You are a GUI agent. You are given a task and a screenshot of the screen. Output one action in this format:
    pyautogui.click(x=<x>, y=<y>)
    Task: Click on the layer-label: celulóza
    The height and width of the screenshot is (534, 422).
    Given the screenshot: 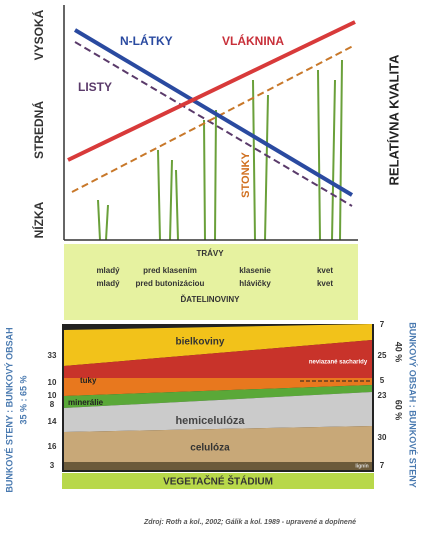 What is the action you would take?
    pyautogui.click(x=210, y=448)
    